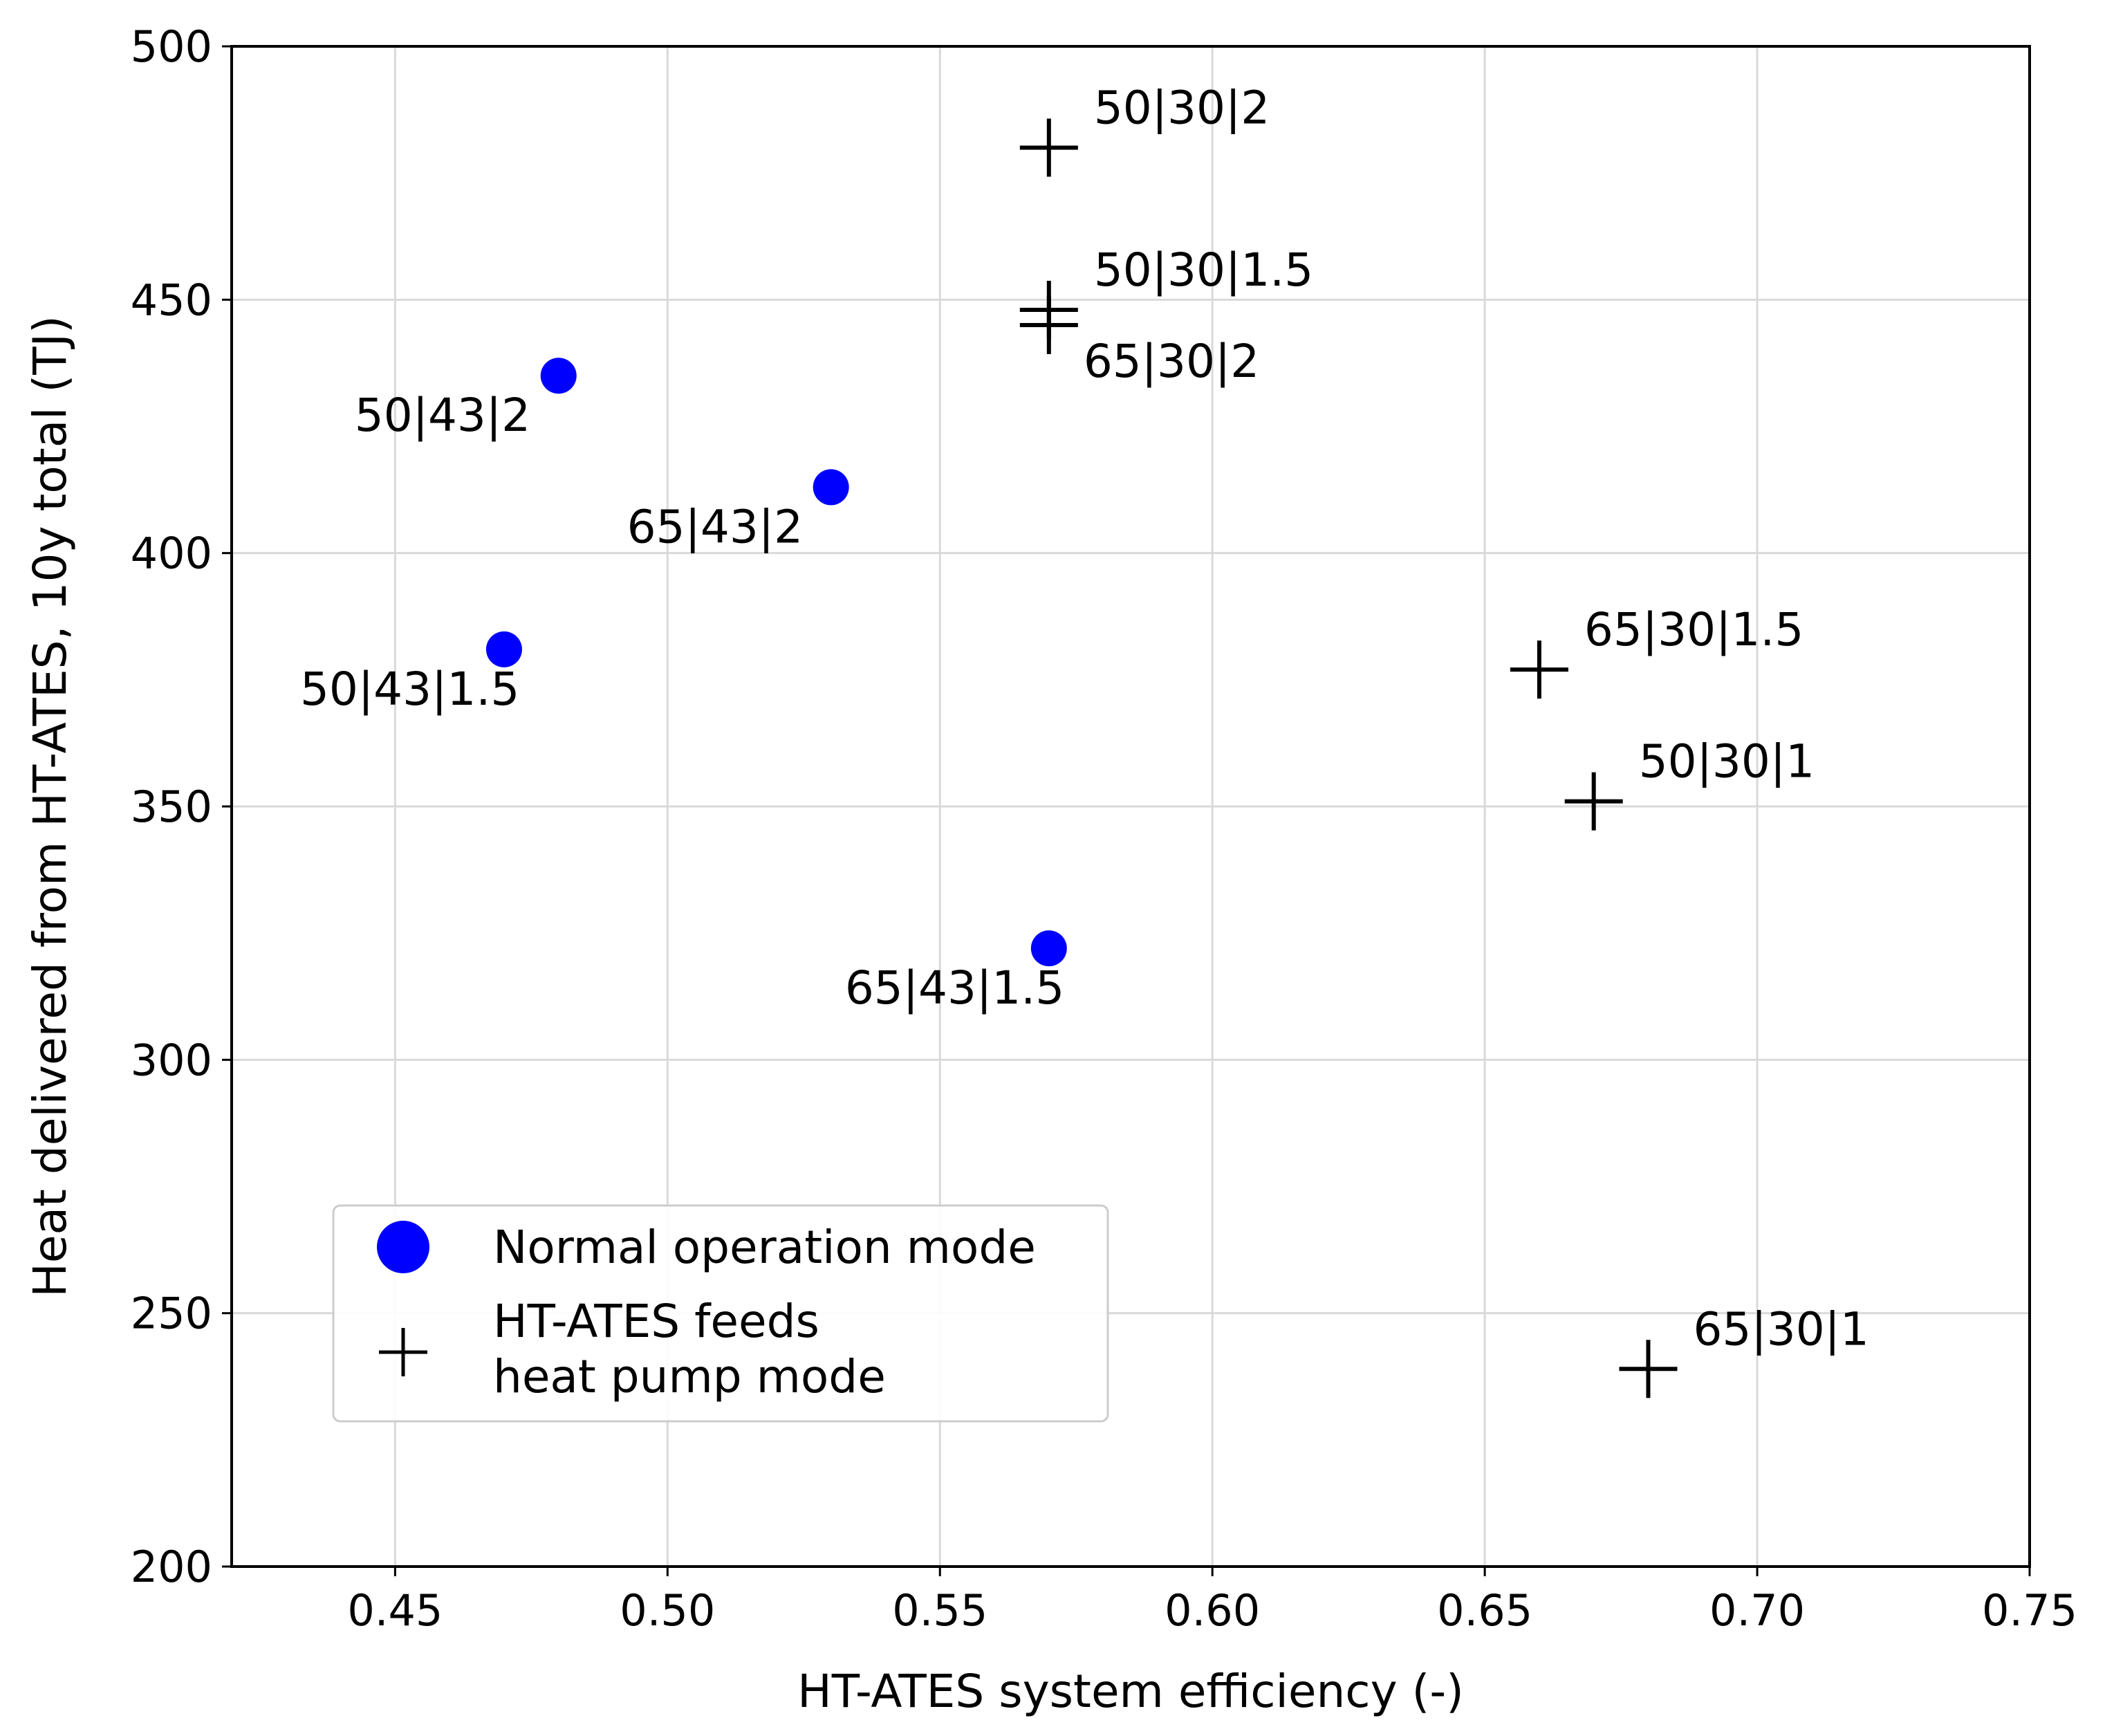 This screenshot has height=1736, width=2105. I want to click on legend-circle-marker, so click(403, 1247).